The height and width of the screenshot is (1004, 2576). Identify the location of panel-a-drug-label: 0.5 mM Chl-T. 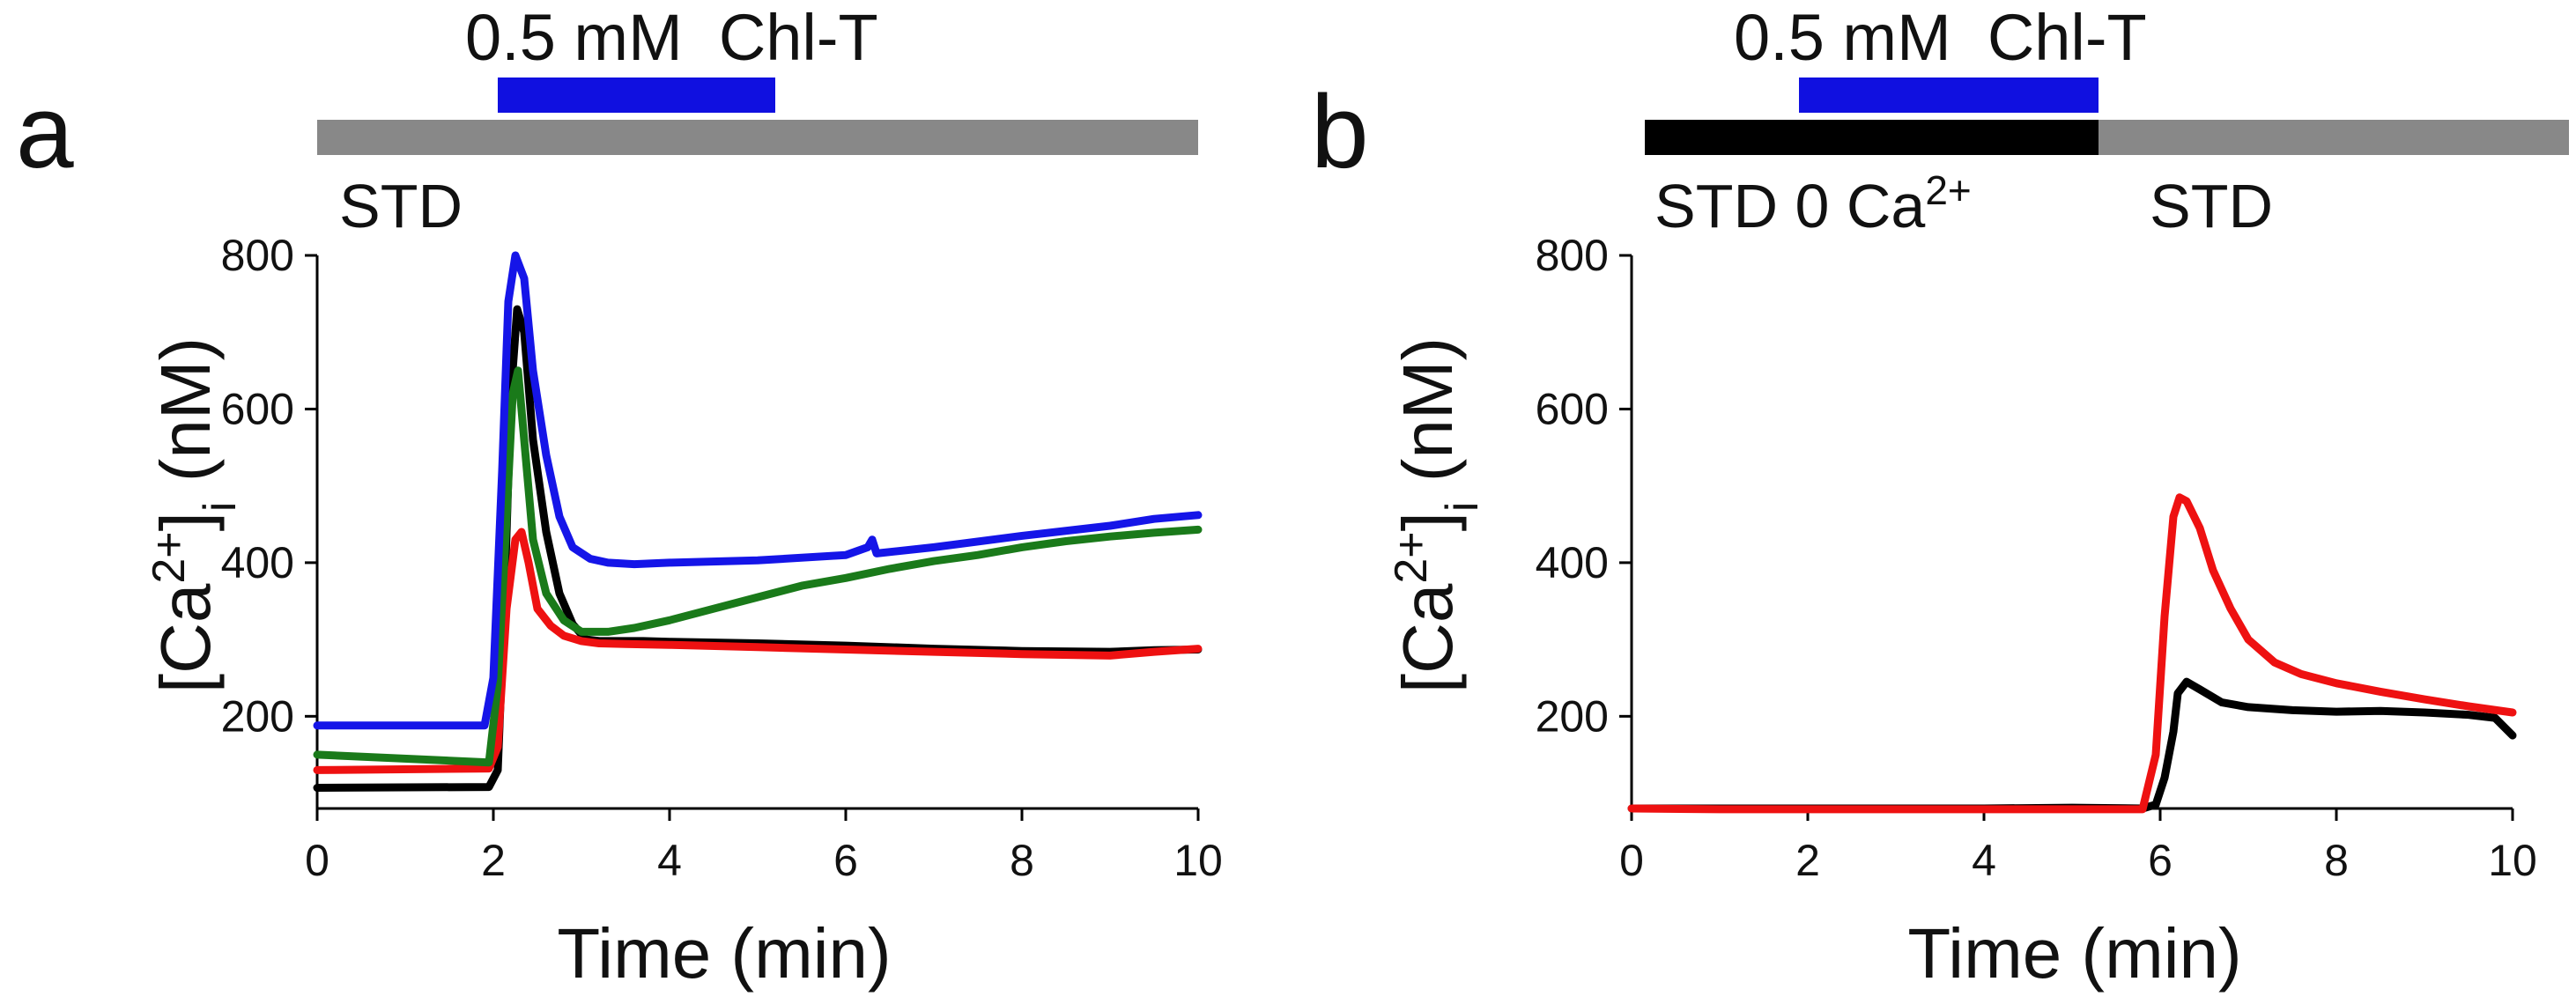
(672, 37).